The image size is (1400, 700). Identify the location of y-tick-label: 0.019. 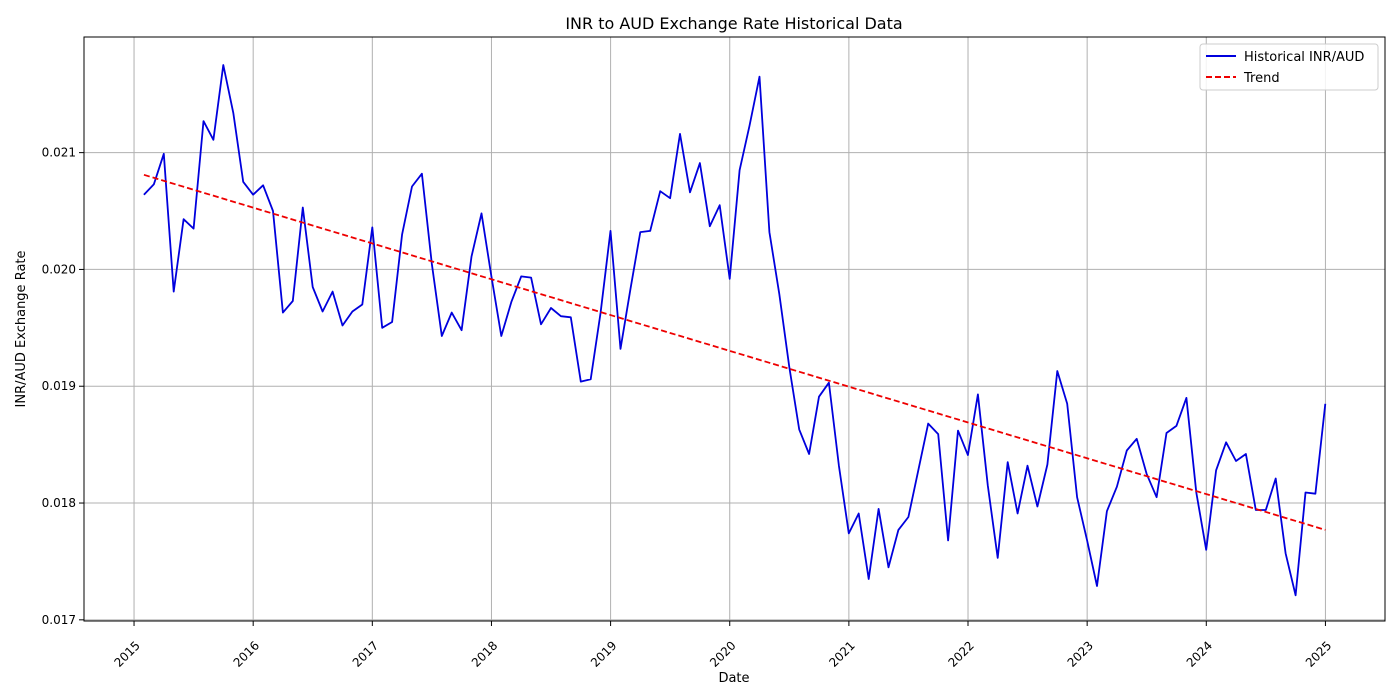
(59, 386).